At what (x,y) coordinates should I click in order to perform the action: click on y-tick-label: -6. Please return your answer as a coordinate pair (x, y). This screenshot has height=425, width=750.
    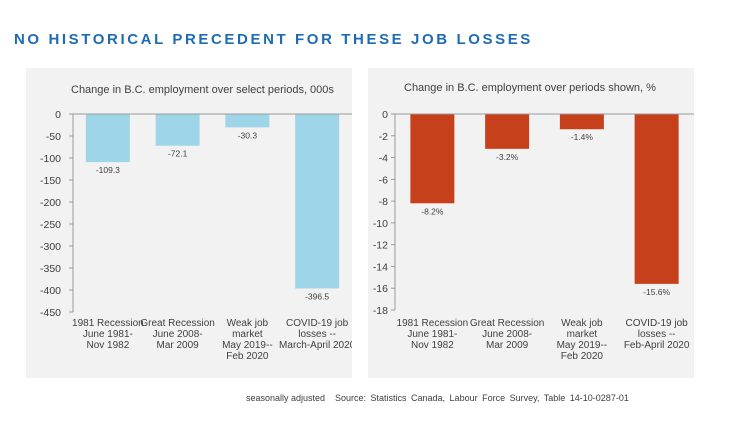
    Looking at the image, I should click on (383, 180).